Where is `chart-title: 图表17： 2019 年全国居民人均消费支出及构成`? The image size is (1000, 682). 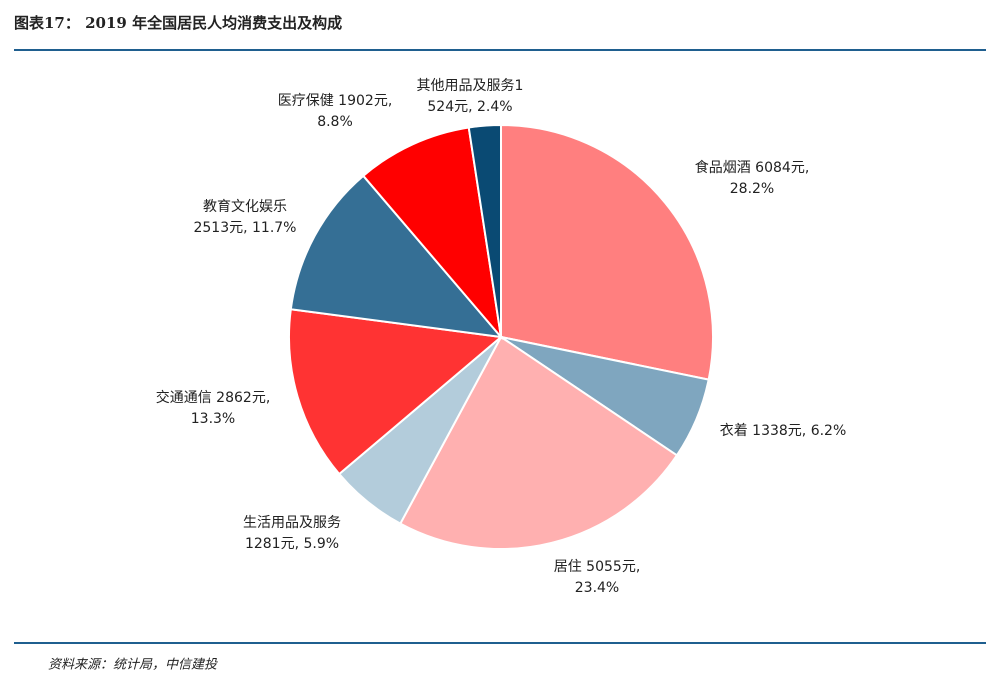
chart-title: 图表17： 2019 年全国居民人均消费支出及构成 is located at coordinates (178, 23).